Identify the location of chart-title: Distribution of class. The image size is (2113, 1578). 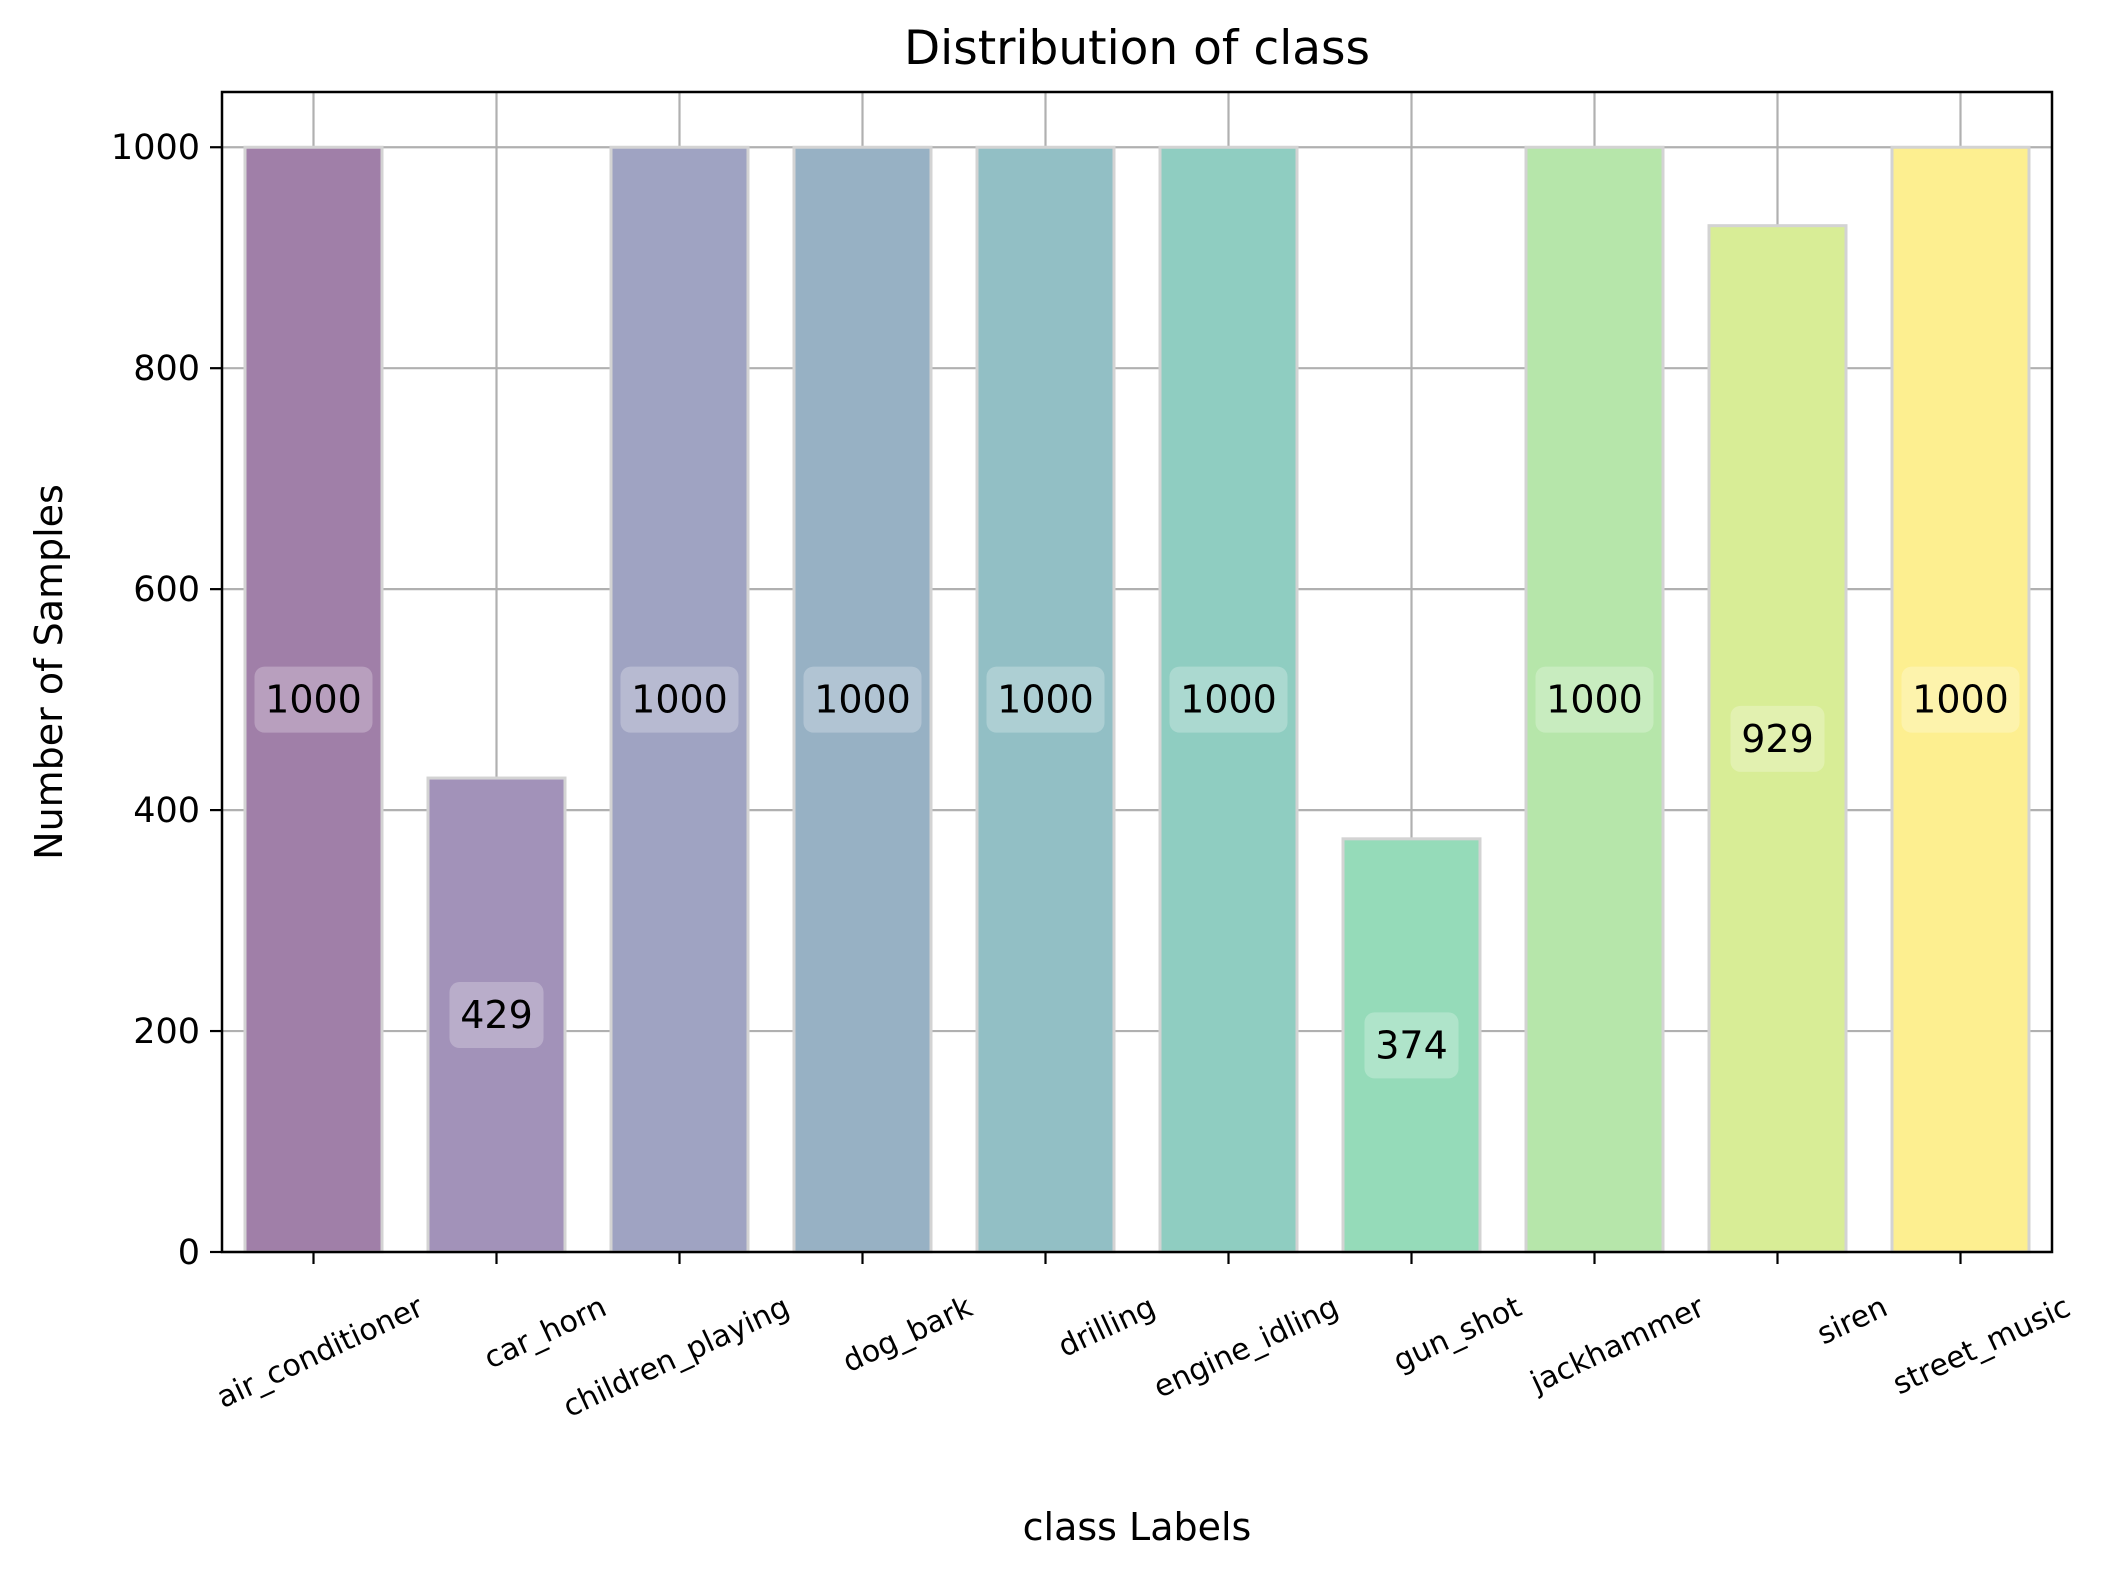
(1137, 48).